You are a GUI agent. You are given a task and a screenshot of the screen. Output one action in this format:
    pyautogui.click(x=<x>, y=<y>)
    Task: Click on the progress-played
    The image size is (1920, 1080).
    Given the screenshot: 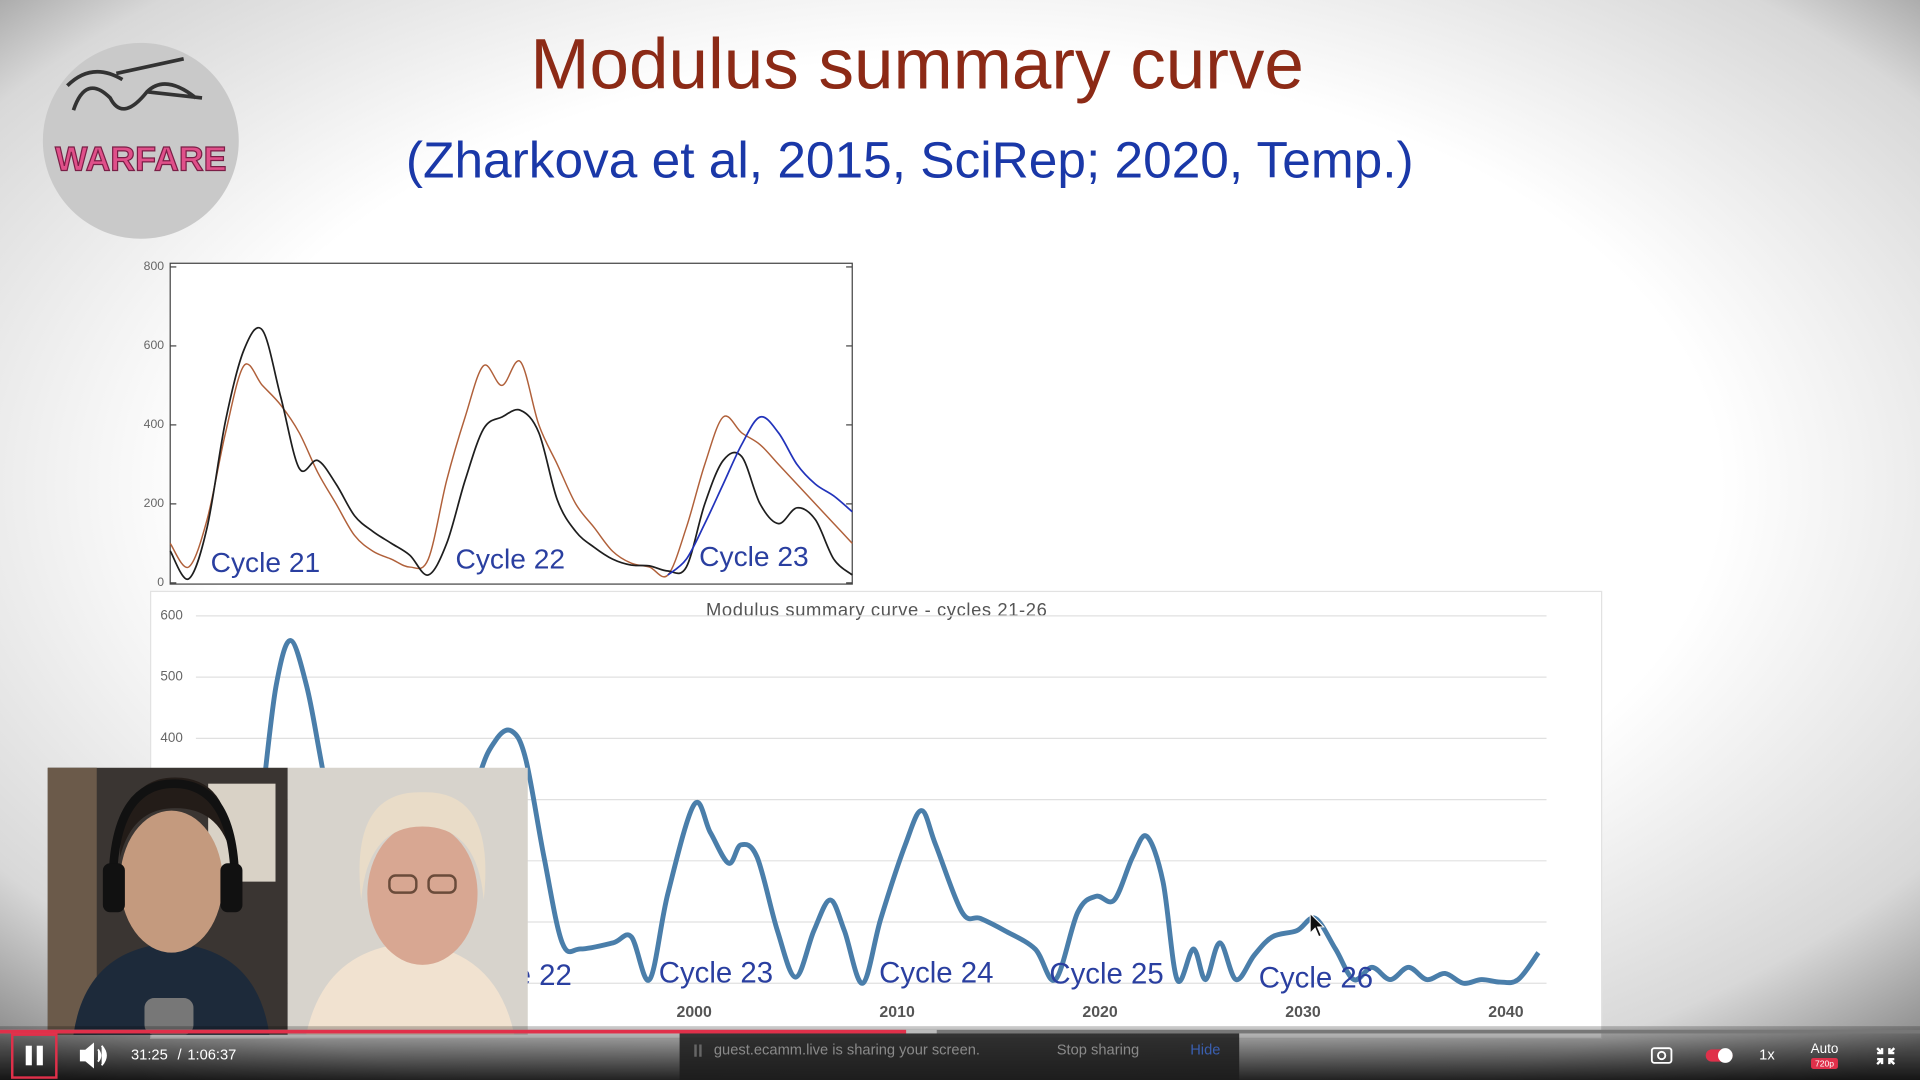 What is the action you would take?
    pyautogui.click(x=453, y=1031)
    